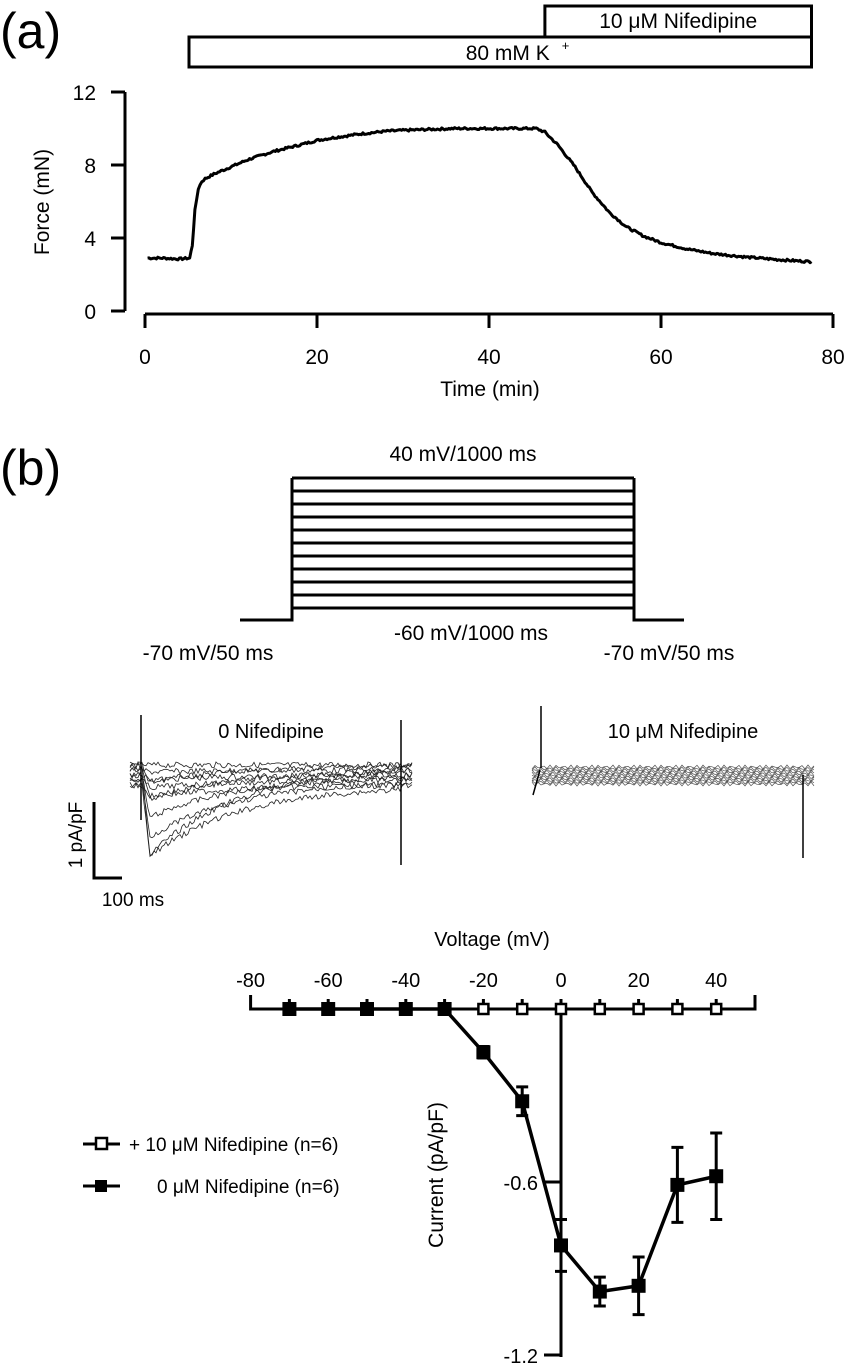 Image resolution: width=850 pixels, height=1370 pixels. Describe the element at coordinates (683, 732) in the screenshot. I see `trace-title-nifedipine: 10 μM Nifedipine` at that location.